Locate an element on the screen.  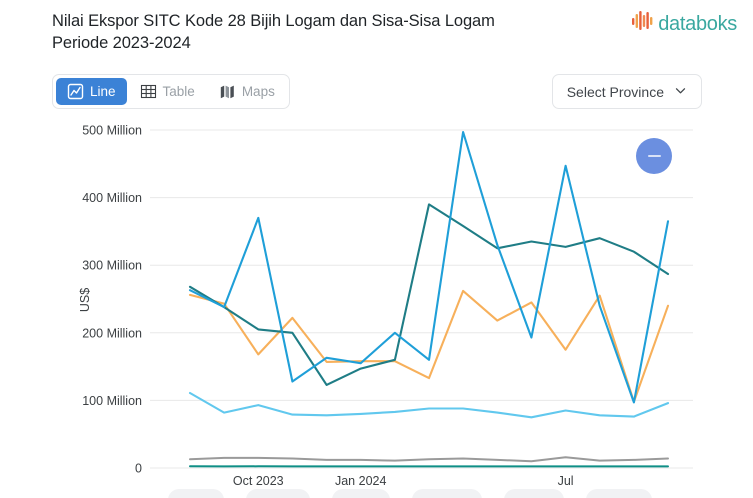
view-tab-line: Line is located at coordinates (91, 91).